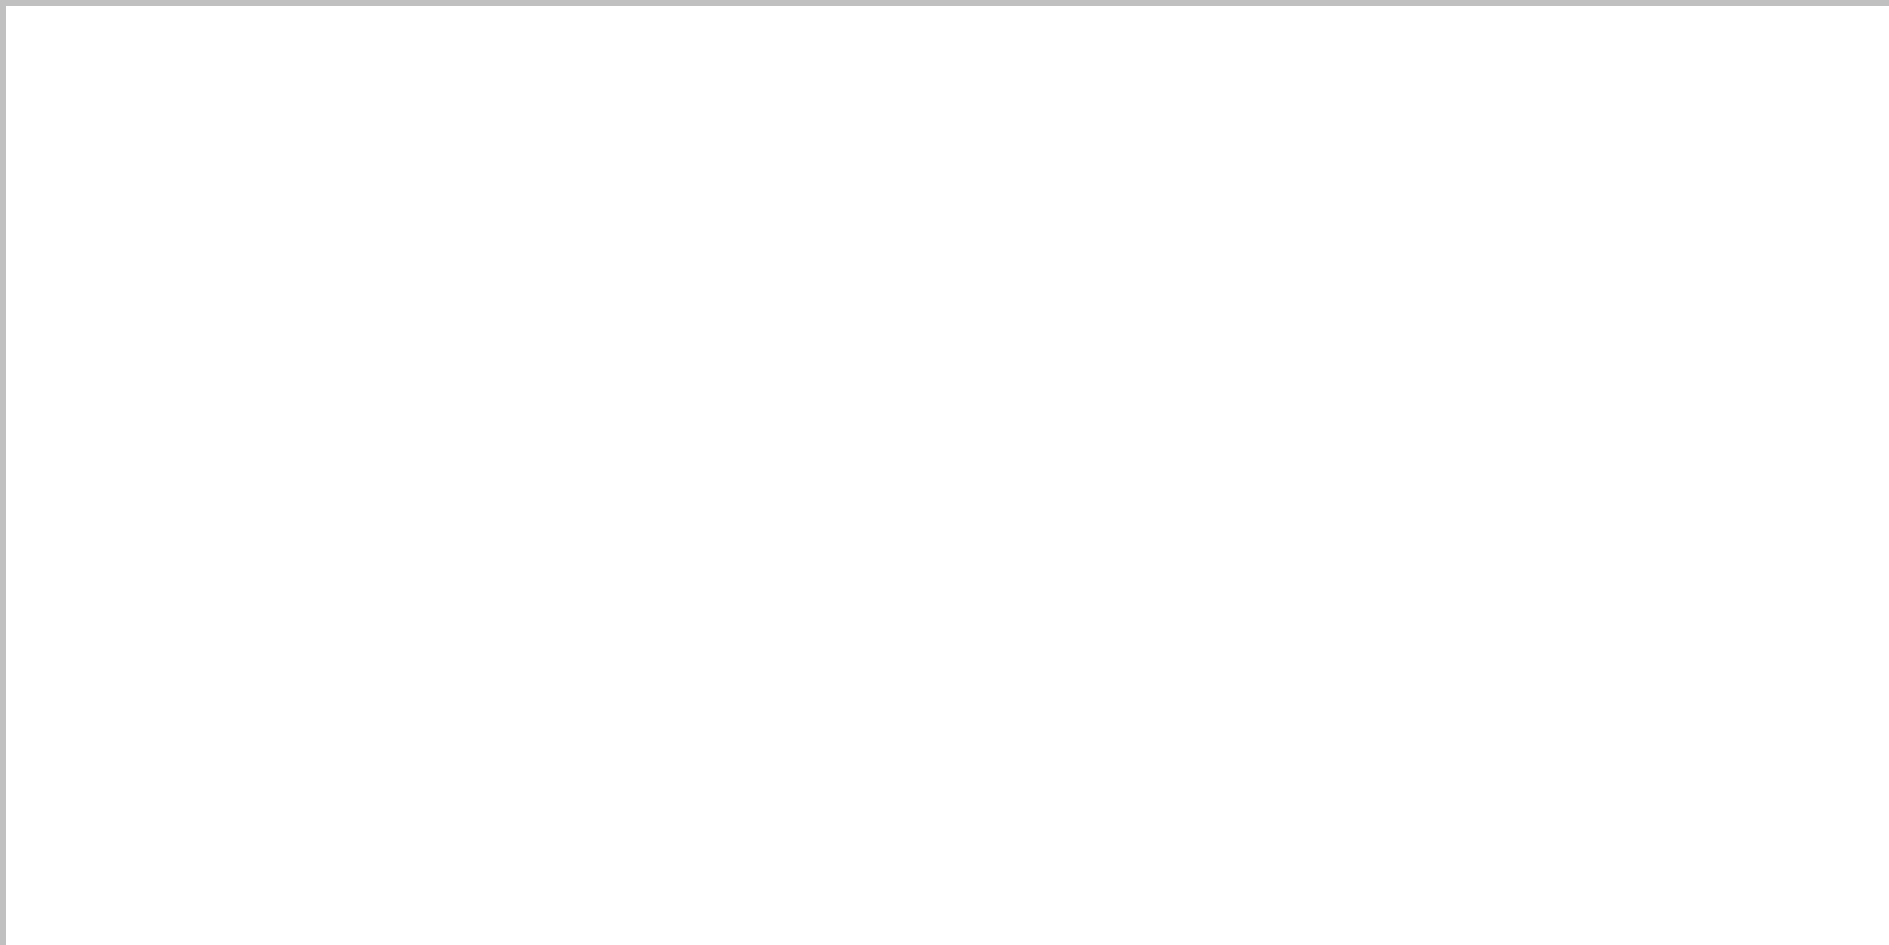 The height and width of the screenshot is (945, 1889). Describe the element at coordinates (3, 472) in the screenshot. I see `window-border-left` at that location.